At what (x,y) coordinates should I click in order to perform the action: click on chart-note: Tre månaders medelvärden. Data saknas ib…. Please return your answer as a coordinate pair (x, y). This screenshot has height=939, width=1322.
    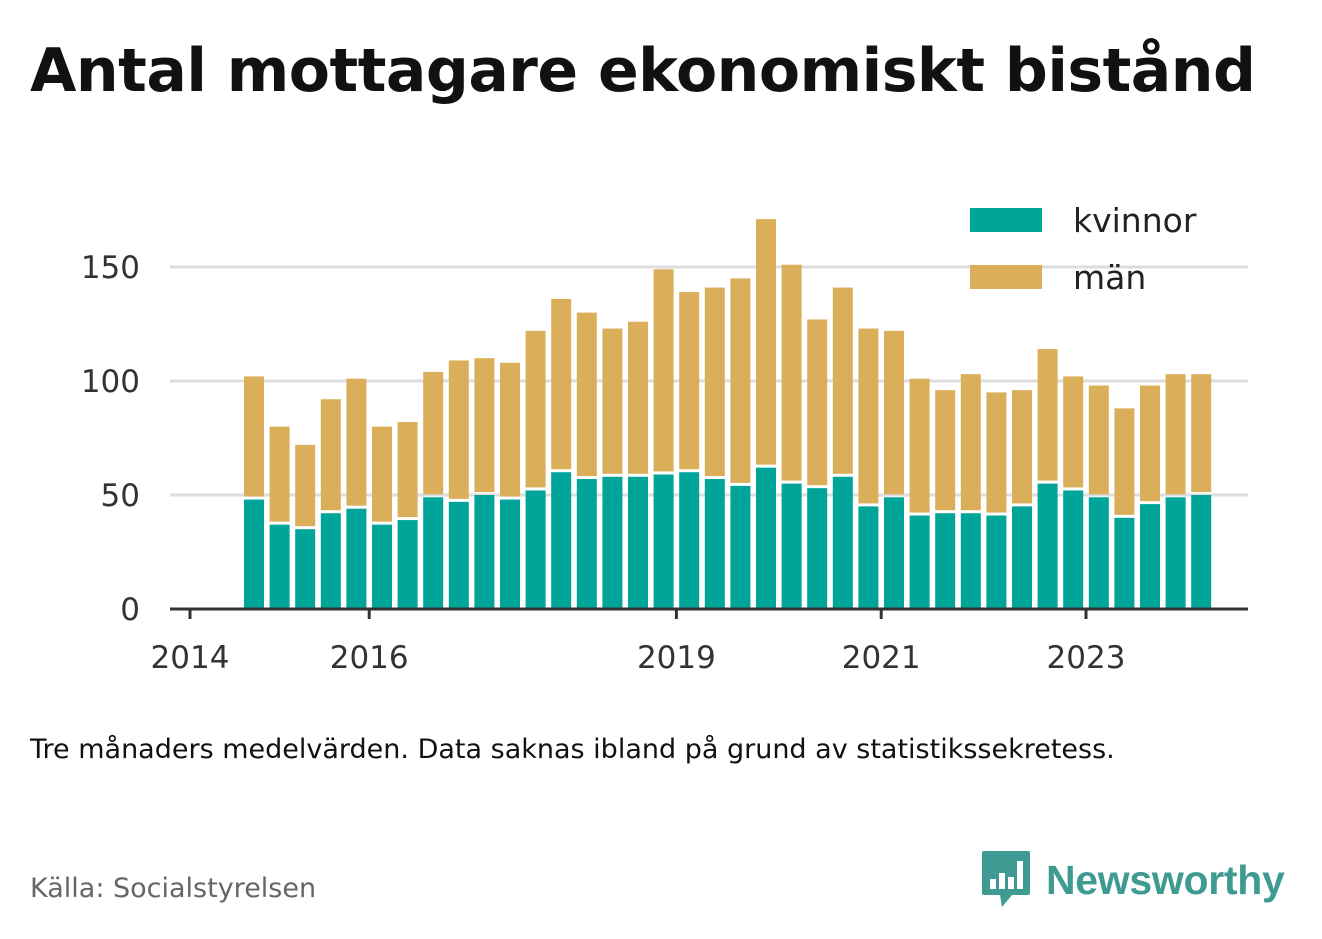
    Looking at the image, I should click on (572, 749).